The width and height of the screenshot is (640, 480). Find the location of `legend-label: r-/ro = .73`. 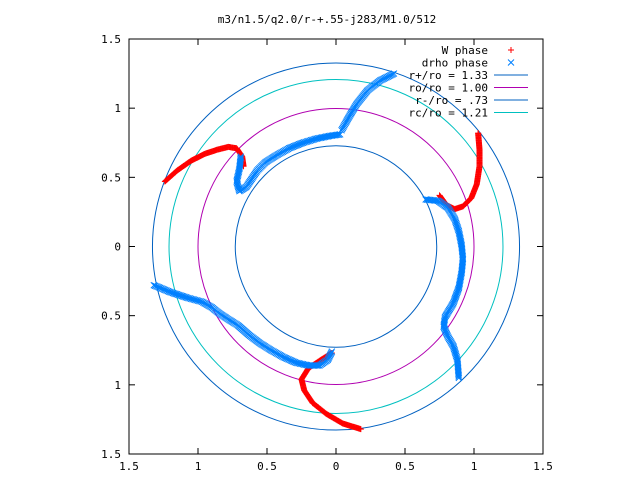

legend-label: r-/ro = .73 is located at coordinates (451, 100).